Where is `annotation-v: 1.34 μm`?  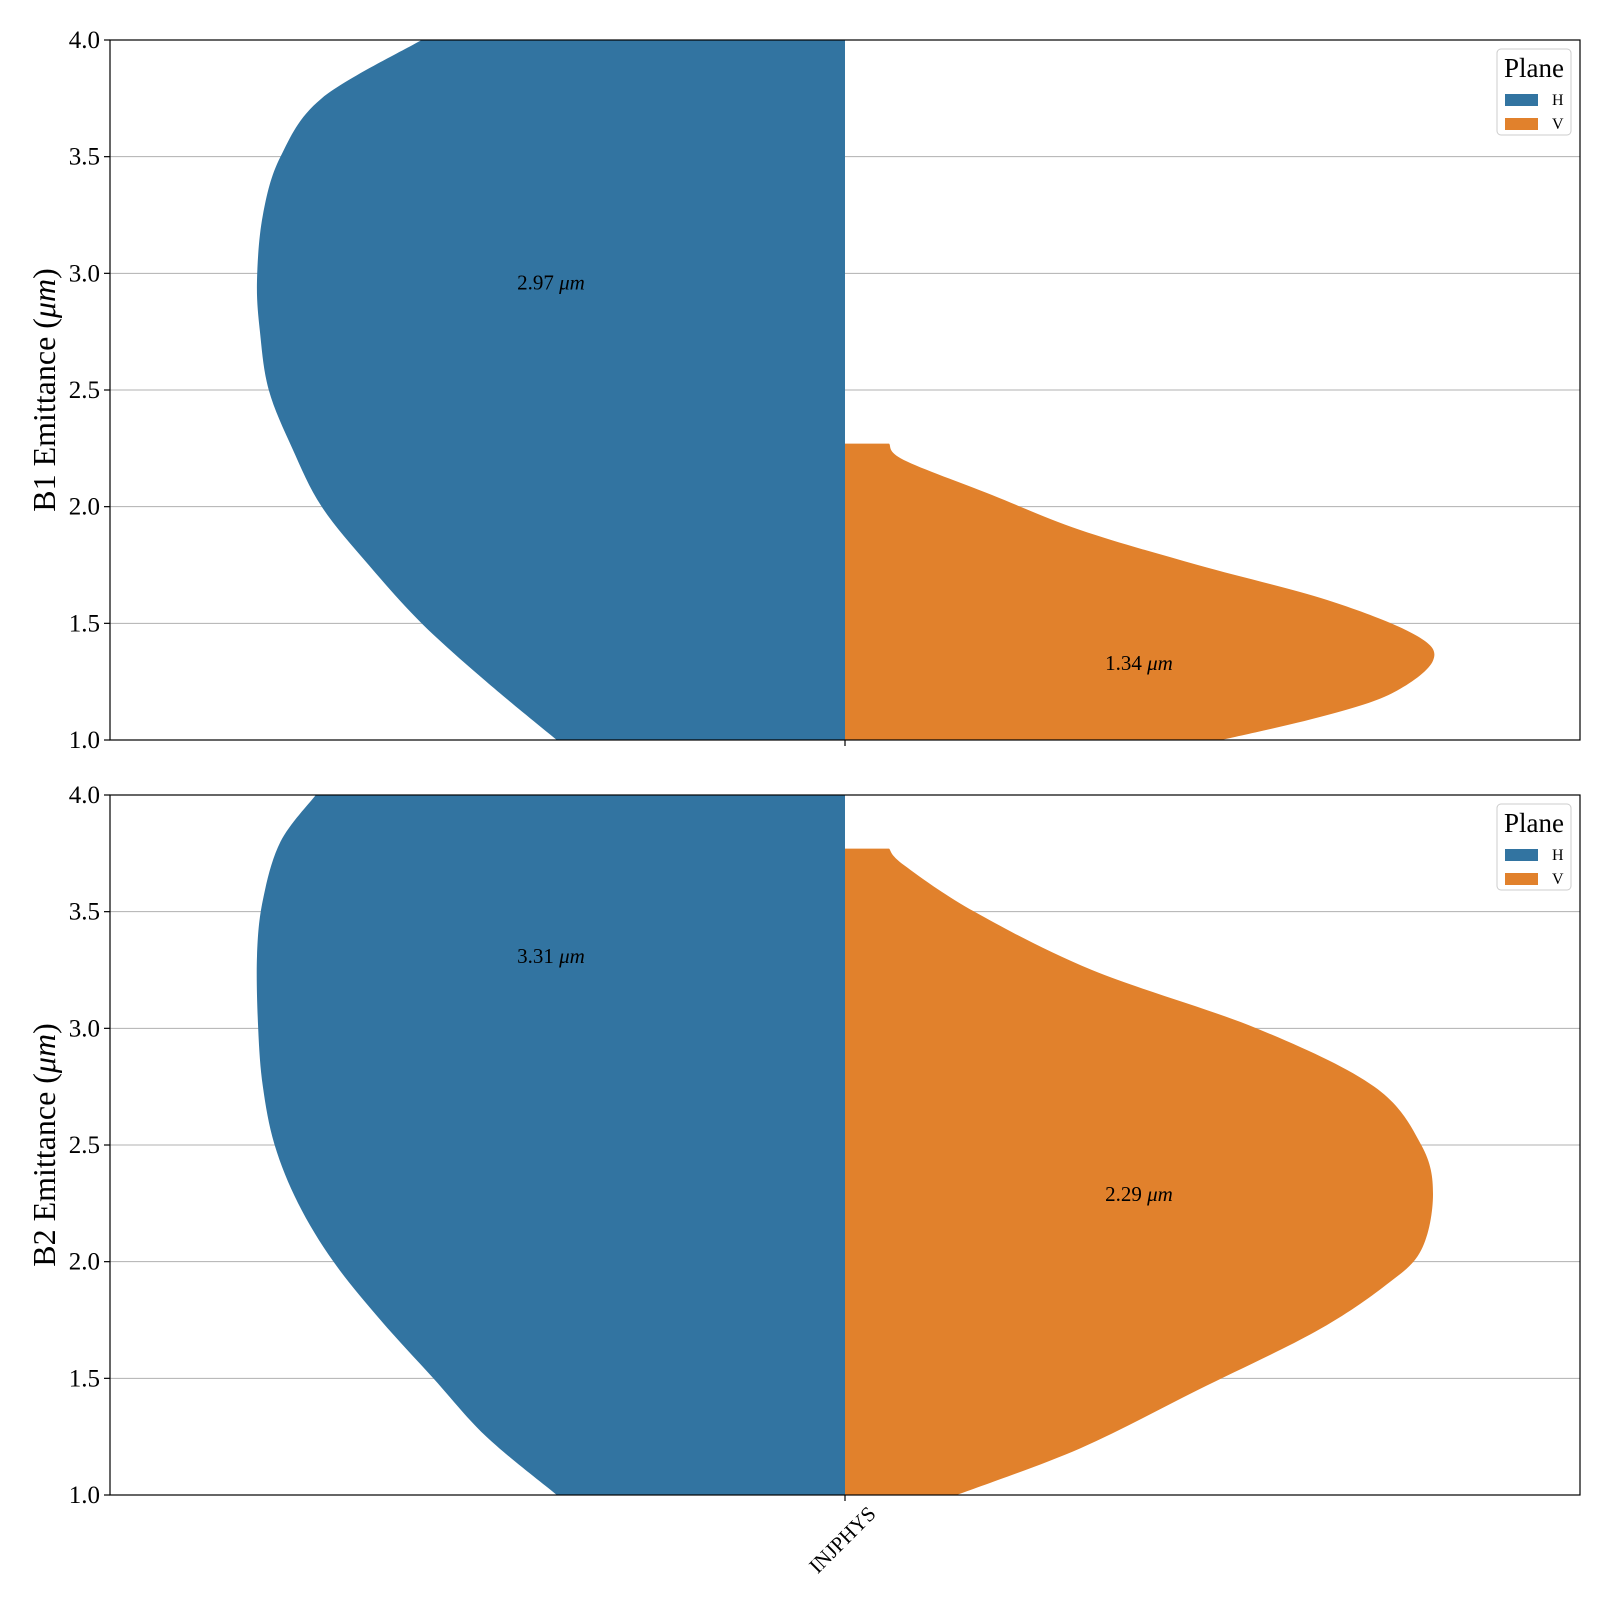
annotation-v: 1.34 μm is located at coordinates (1139, 663).